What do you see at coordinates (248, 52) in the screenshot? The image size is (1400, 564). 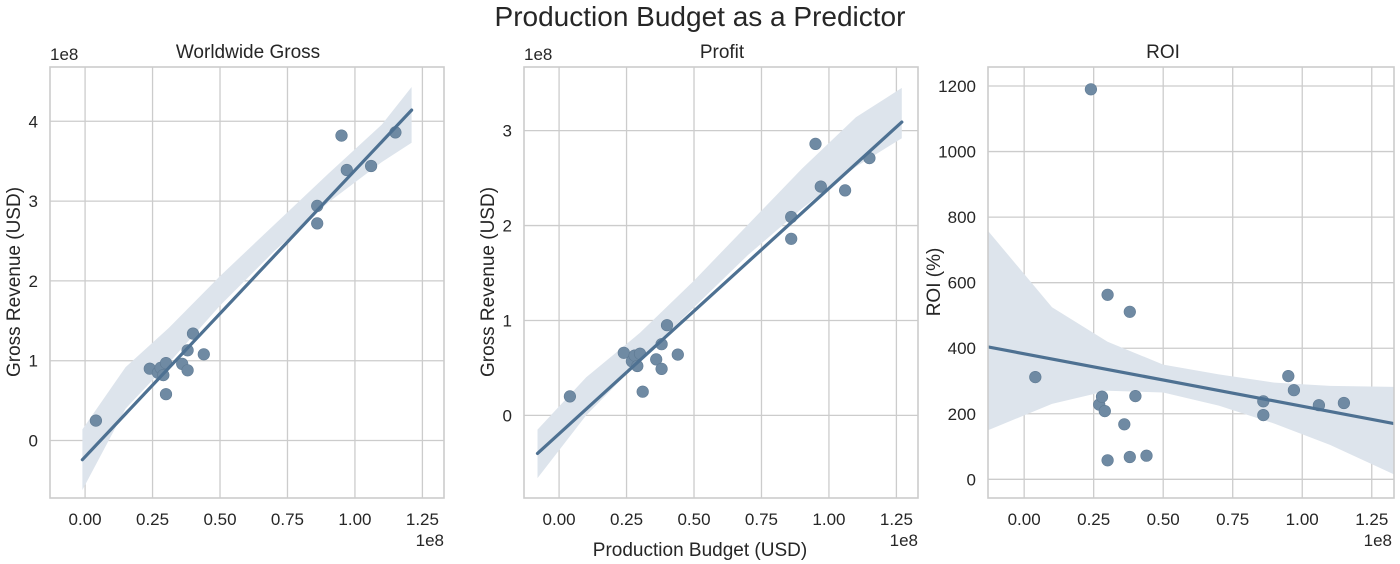 I see `panel-title: Worldwide Gross` at bounding box center [248, 52].